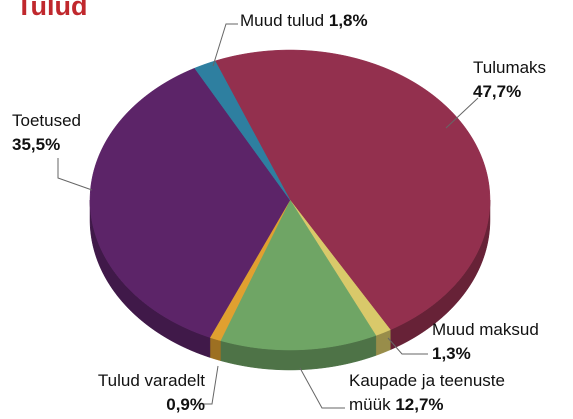 The width and height of the screenshot is (573, 419). Describe the element at coordinates (282, 20) in the screenshot. I see `label-name: Muud tulud` at that location.